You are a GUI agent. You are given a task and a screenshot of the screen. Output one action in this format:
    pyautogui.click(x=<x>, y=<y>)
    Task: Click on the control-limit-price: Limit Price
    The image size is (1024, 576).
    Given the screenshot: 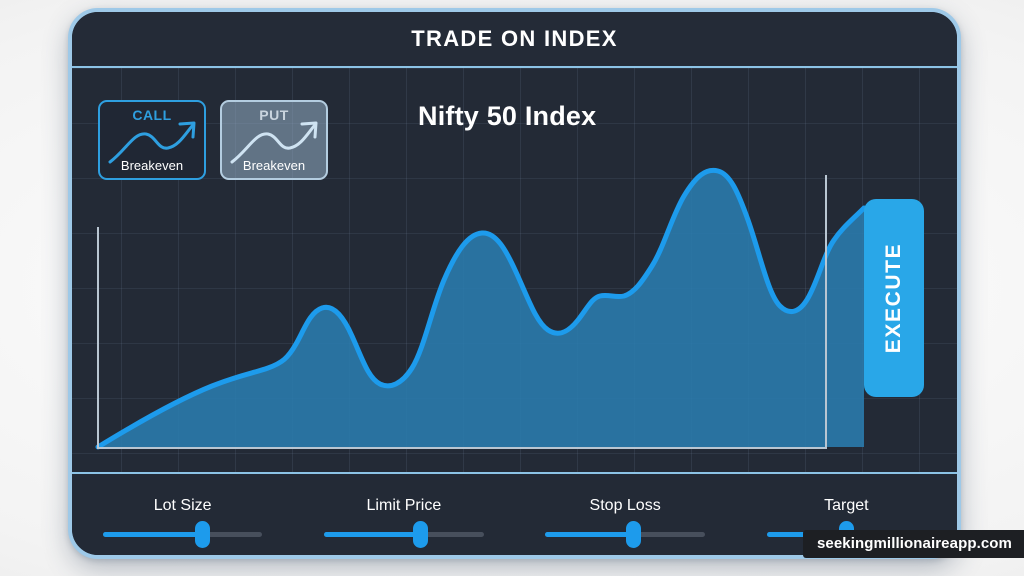 What is the action you would take?
    pyautogui.click(x=403, y=514)
    